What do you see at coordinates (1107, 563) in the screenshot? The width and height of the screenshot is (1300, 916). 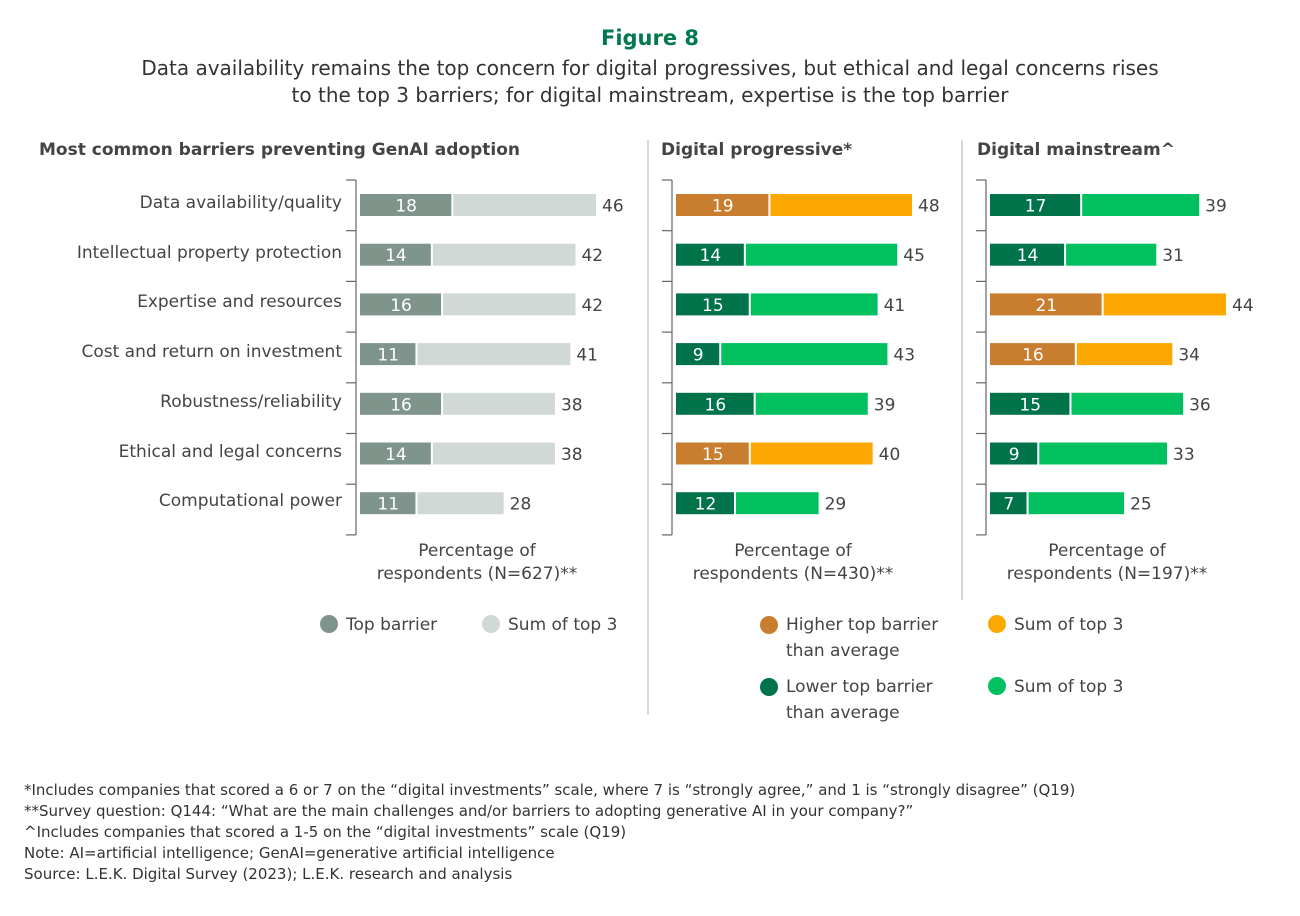 I see `x-axis-label-mainstream: Percentage of respondents (N=197)**` at bounding box center [1107, 563].